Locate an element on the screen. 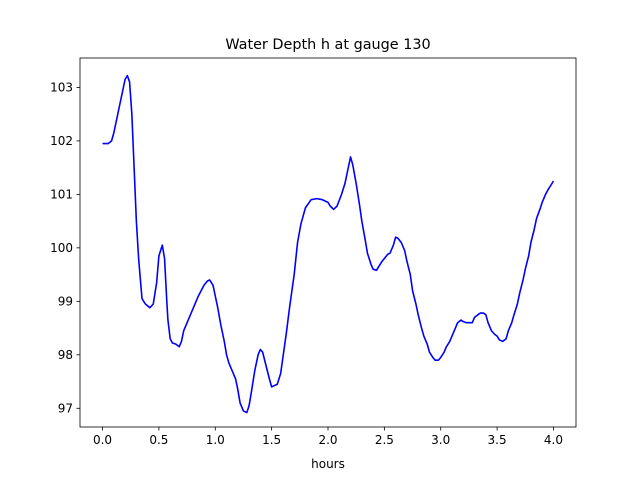 The height and width of the screenshot is (480, 640). x-tick-label: 1.5 is located at coordinates (271, 440).